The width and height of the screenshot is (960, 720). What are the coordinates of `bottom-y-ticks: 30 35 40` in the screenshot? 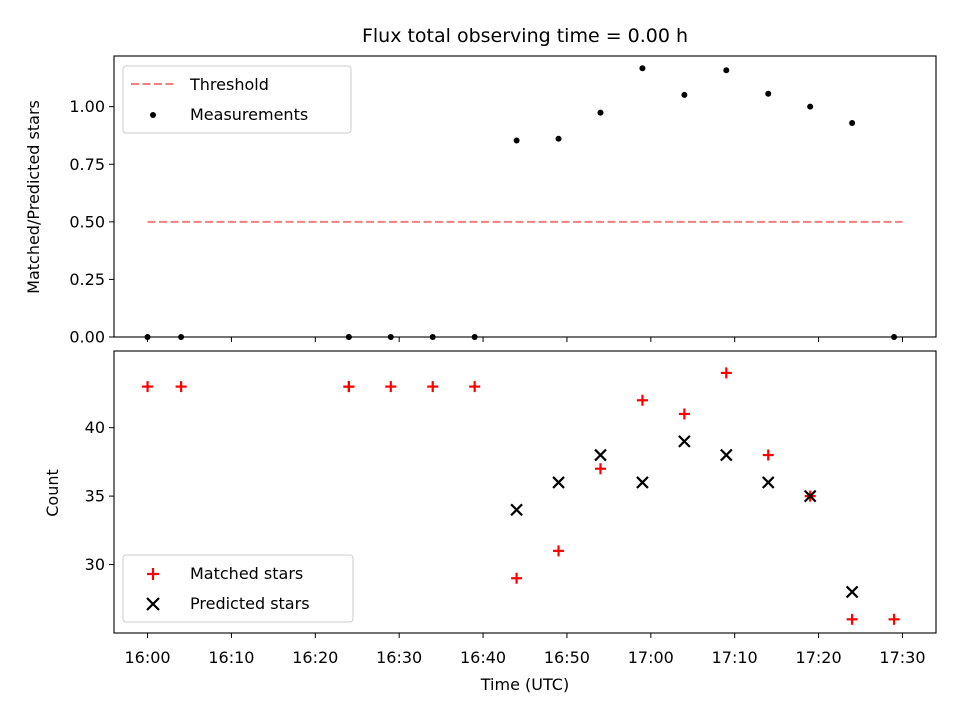 It's located at (99, 496).